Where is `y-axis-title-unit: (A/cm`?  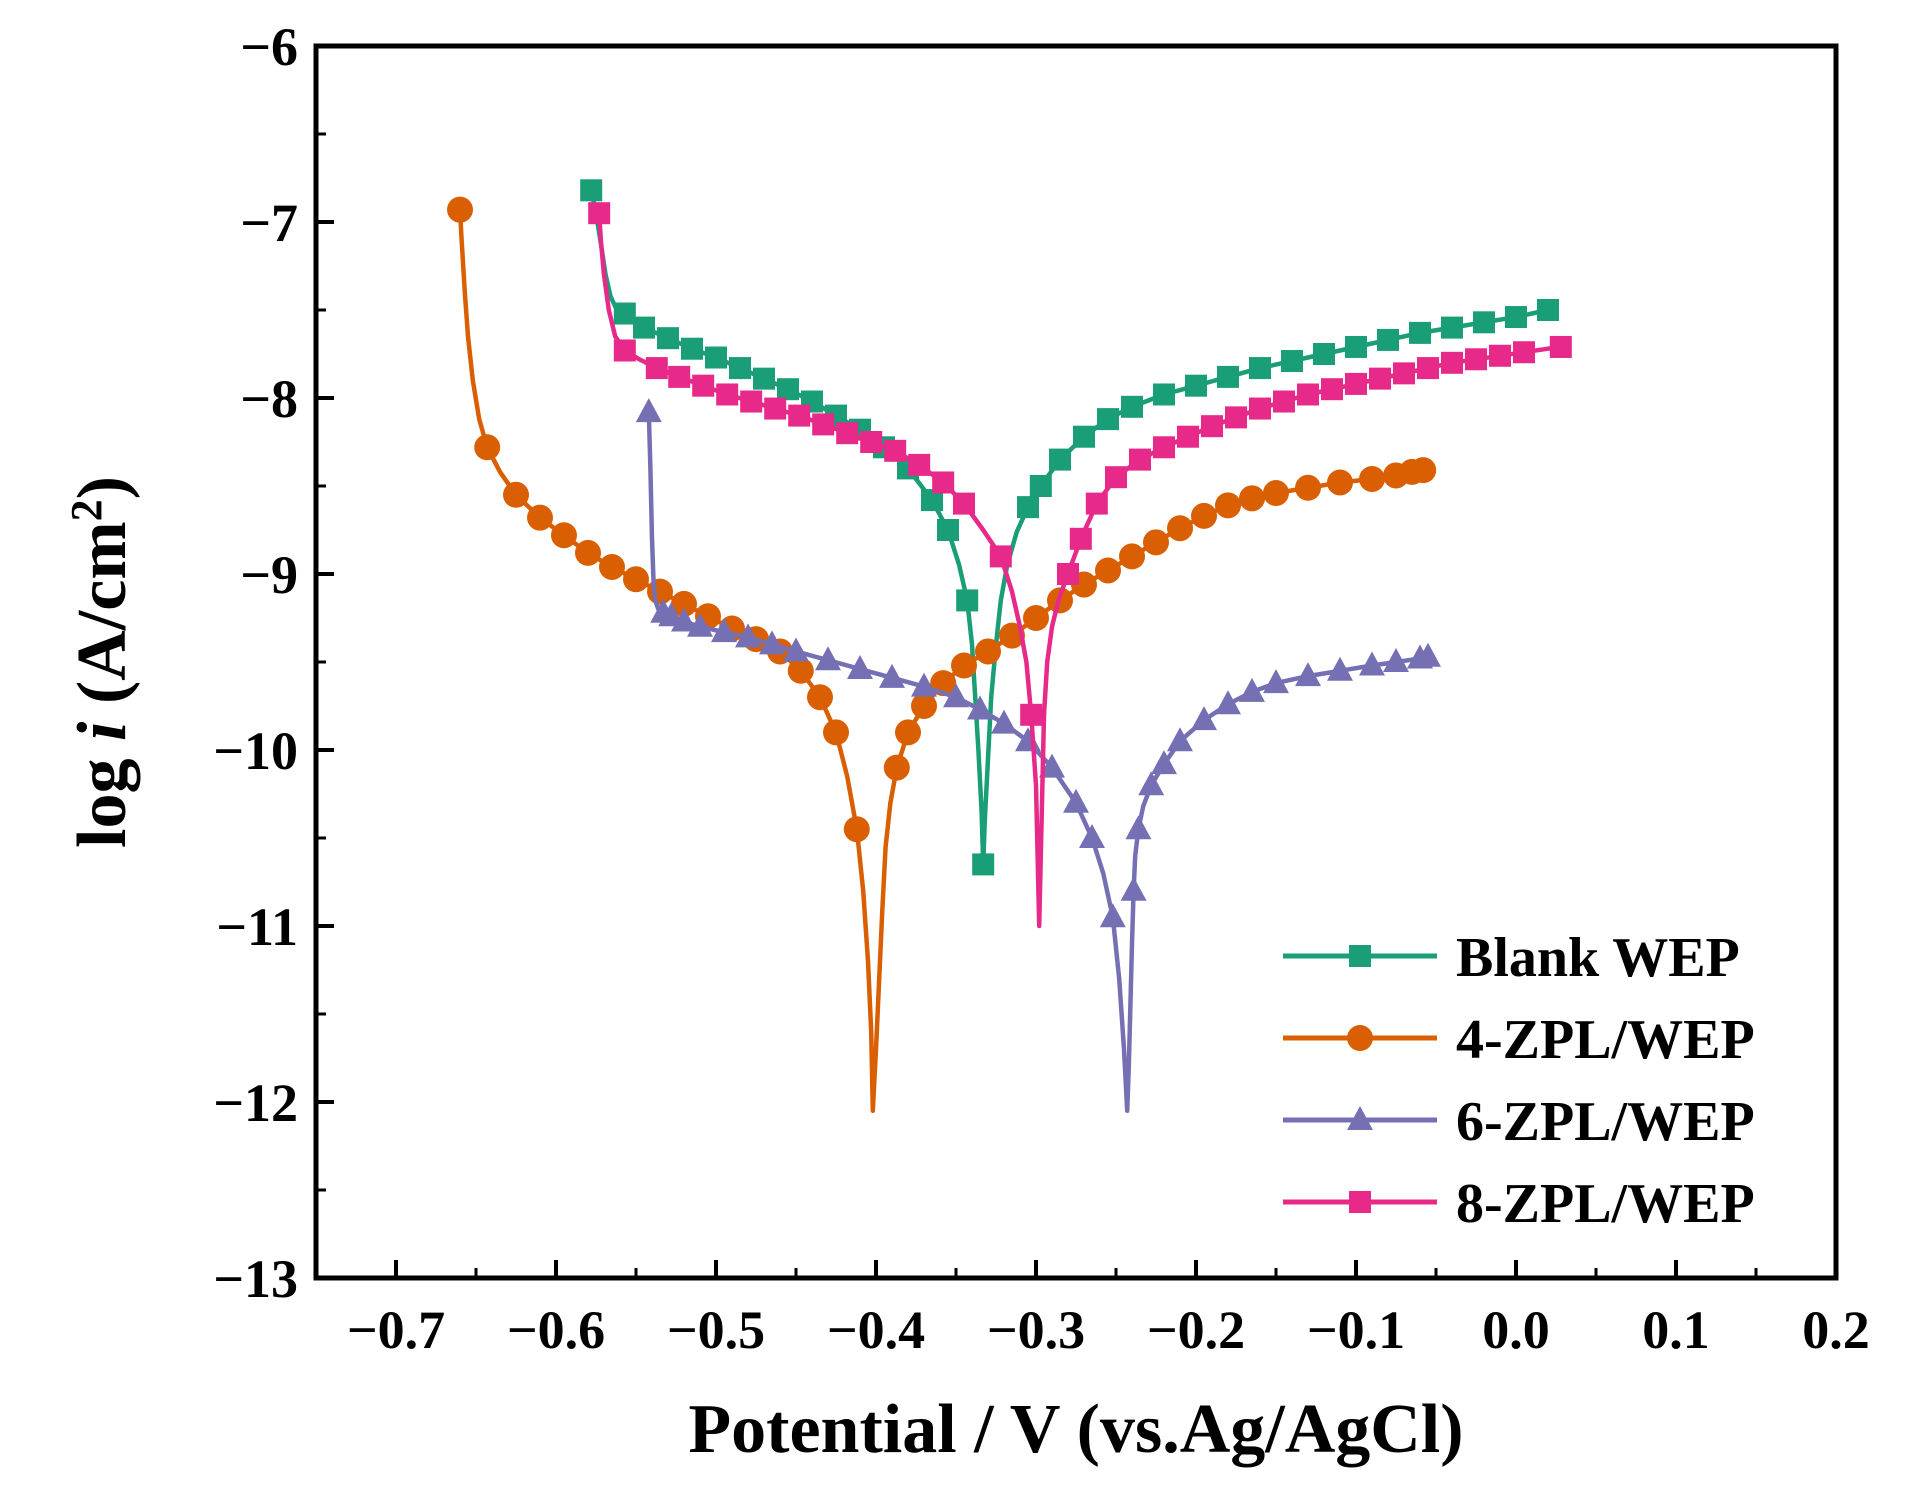 y-axis-title-unit: (A/cm is located at coordinates (102, 621).